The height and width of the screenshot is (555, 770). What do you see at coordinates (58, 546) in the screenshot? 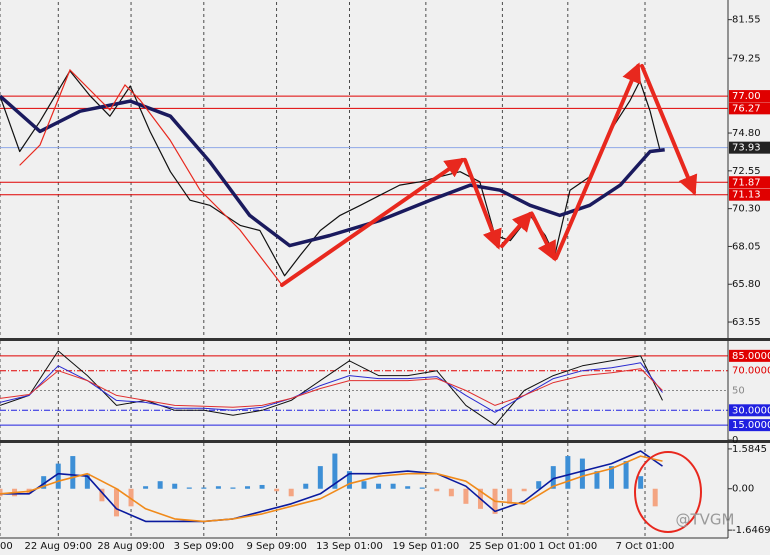
I see `x-tick-label: 22 Aug 09:00` at bounding box center [58, 546].